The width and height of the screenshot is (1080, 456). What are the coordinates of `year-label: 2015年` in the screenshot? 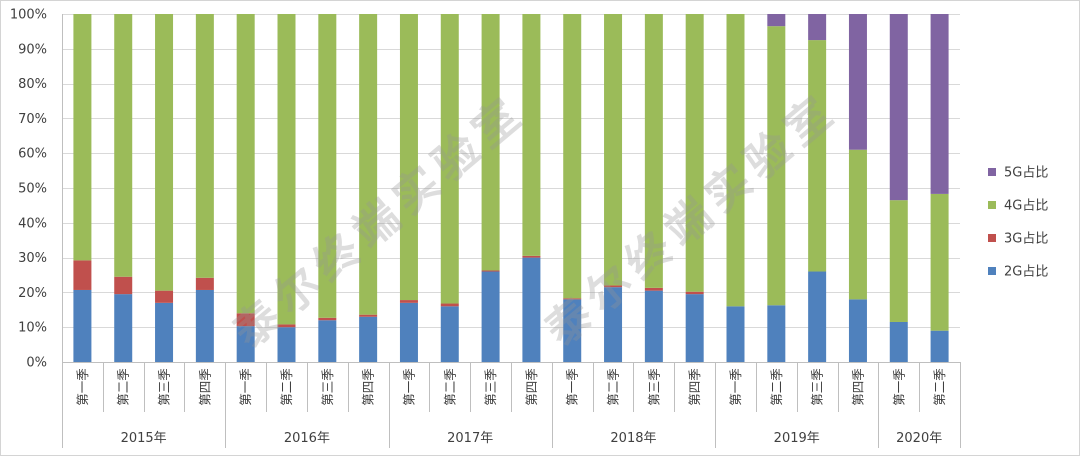 It's located at (144, 438).